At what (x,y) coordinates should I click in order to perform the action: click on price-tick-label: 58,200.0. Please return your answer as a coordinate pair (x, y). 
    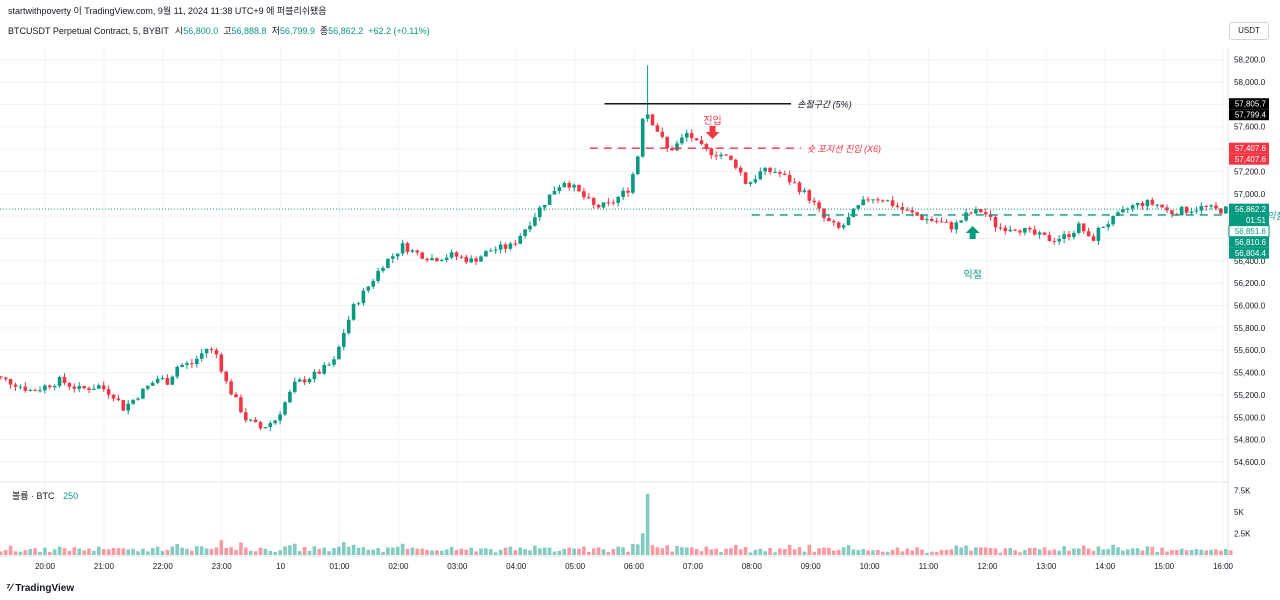
    Looking at the image, I should click on (1250, 60).